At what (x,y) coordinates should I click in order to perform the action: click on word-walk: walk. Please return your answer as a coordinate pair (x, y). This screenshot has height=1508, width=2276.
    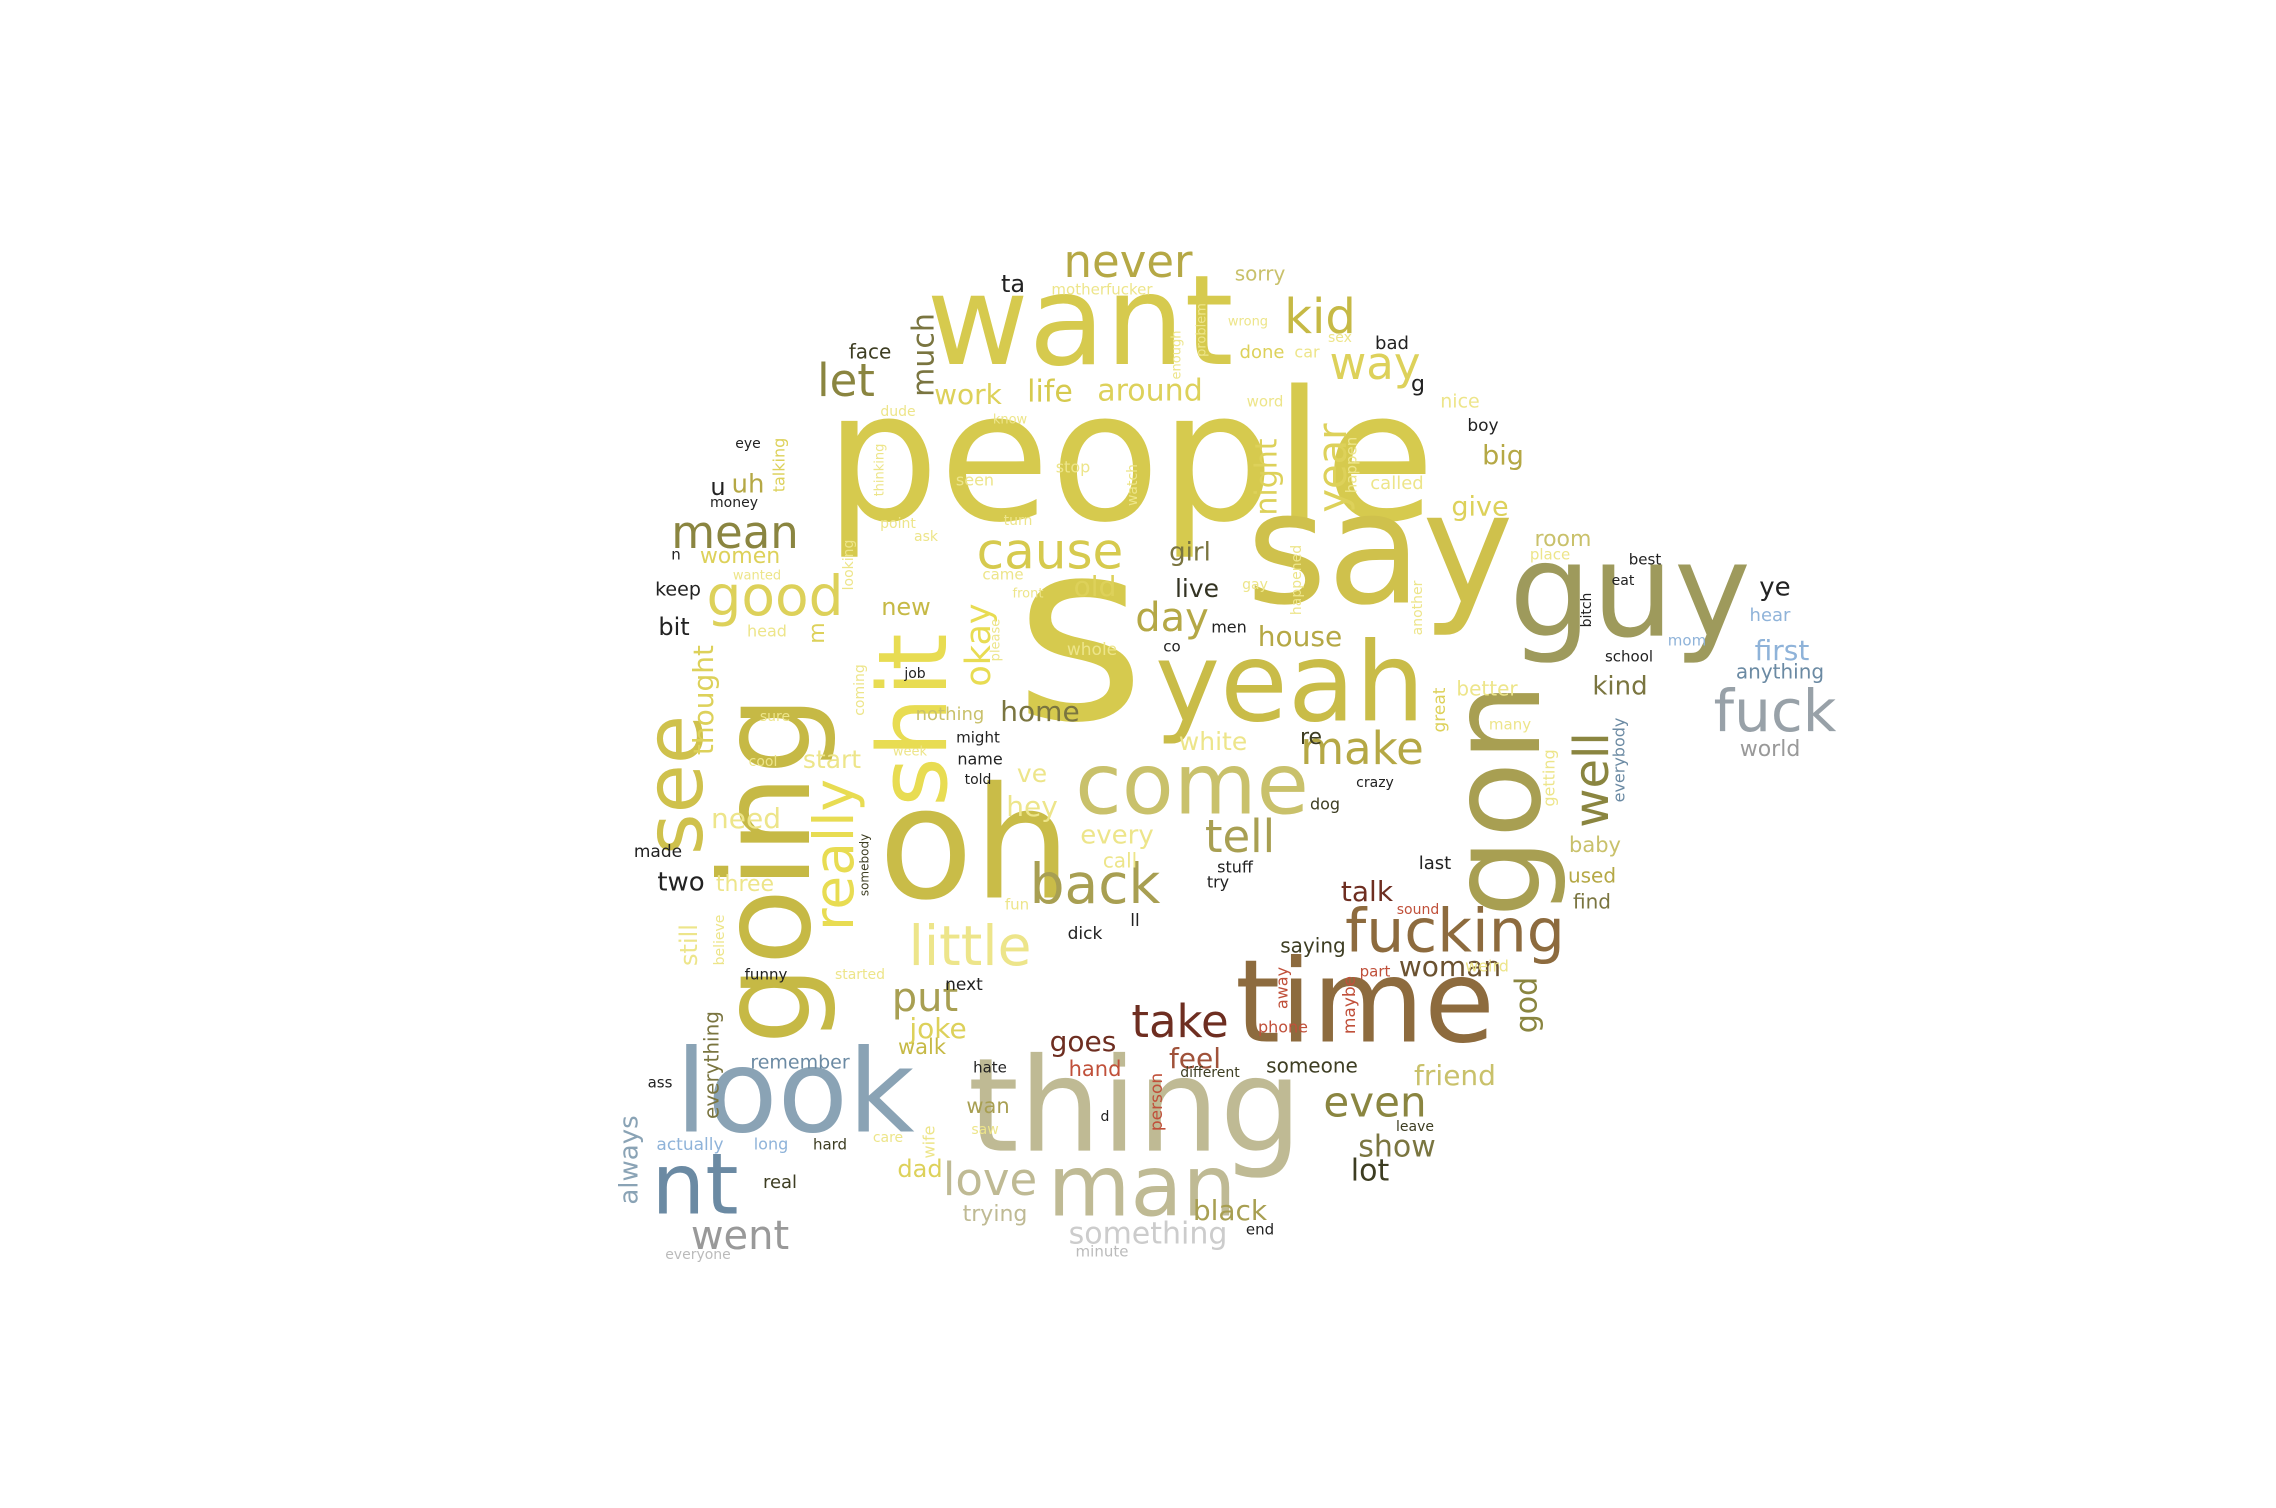
    Looking at the image, I should click on (922, 1047).